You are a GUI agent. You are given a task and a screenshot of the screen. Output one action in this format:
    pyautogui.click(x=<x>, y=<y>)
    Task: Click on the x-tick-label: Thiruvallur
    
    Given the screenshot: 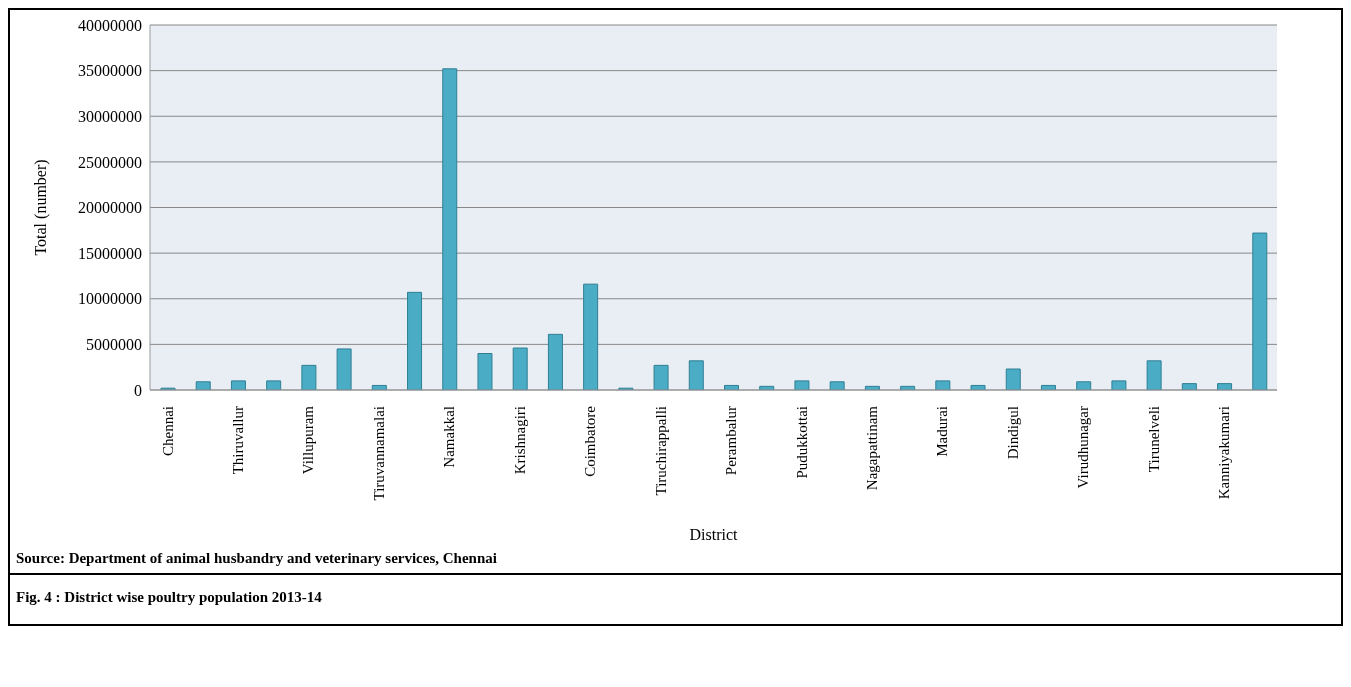 What is the action you would take?
    pyautogui.click(x=238, y=440)
    